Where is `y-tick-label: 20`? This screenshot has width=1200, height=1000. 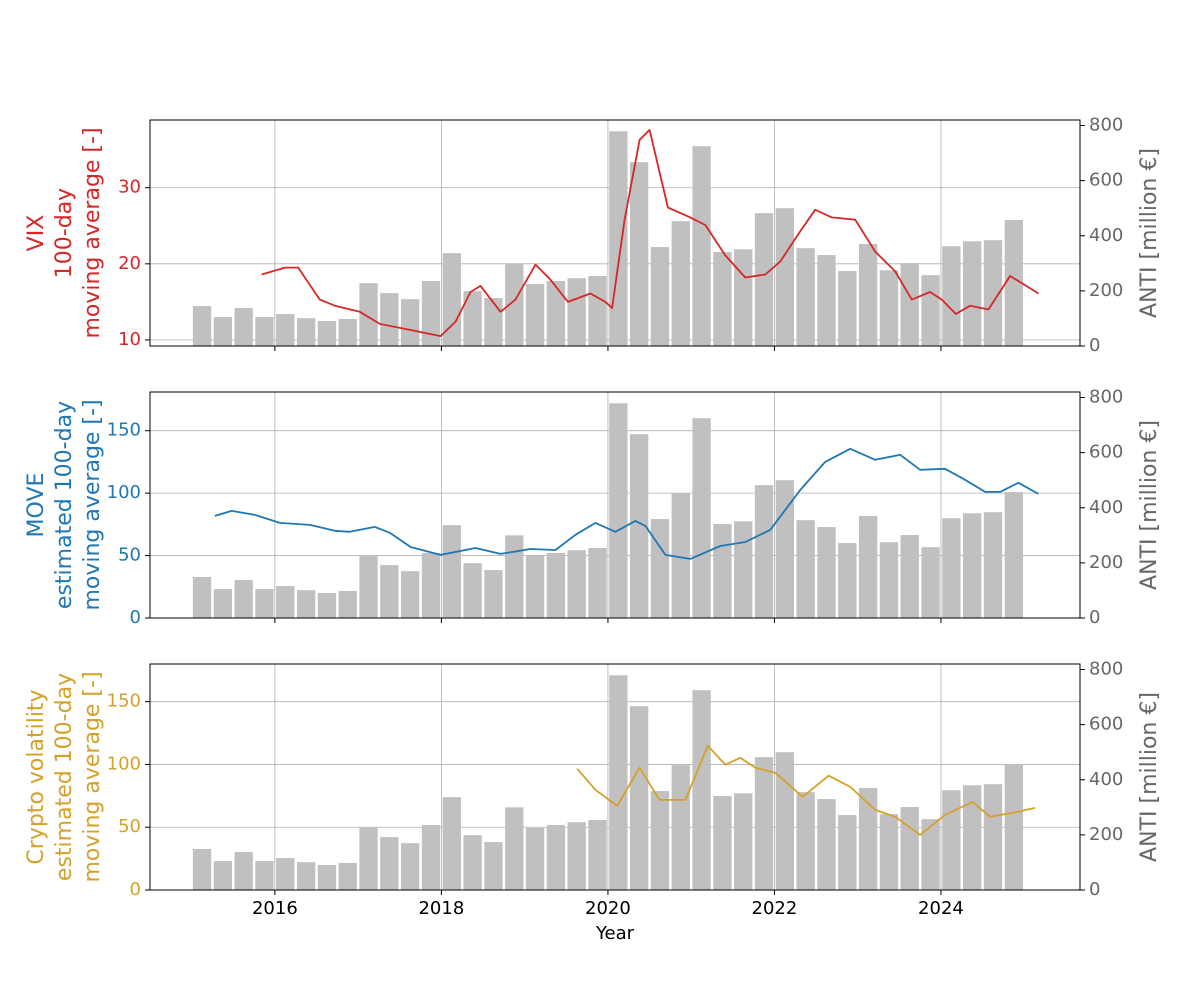
y-tick-label: 20 is located at coordinates (129, 263).